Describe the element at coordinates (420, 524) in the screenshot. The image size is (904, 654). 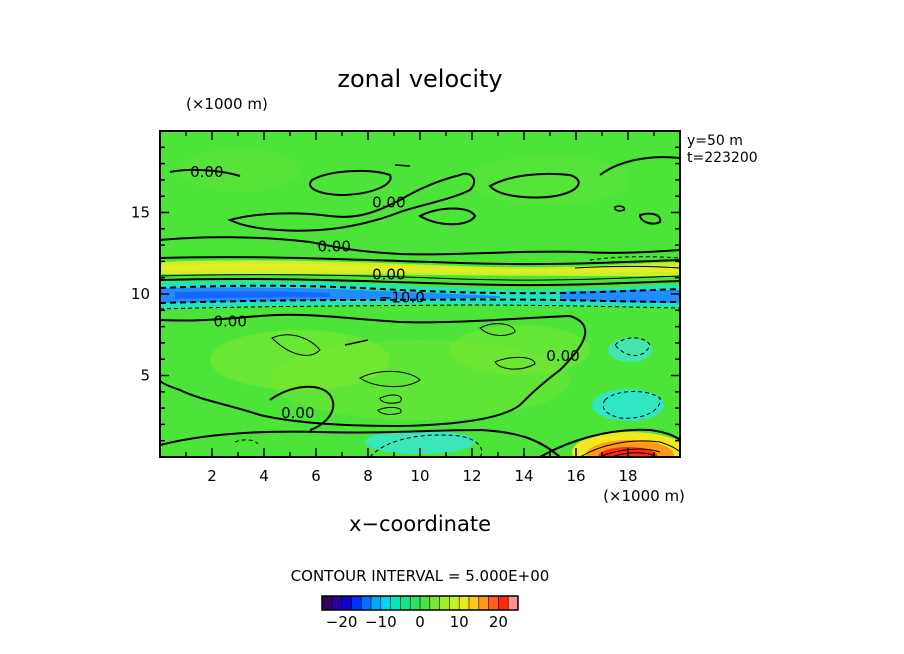
I see `x-axis-label: x−coordinate` at that location.